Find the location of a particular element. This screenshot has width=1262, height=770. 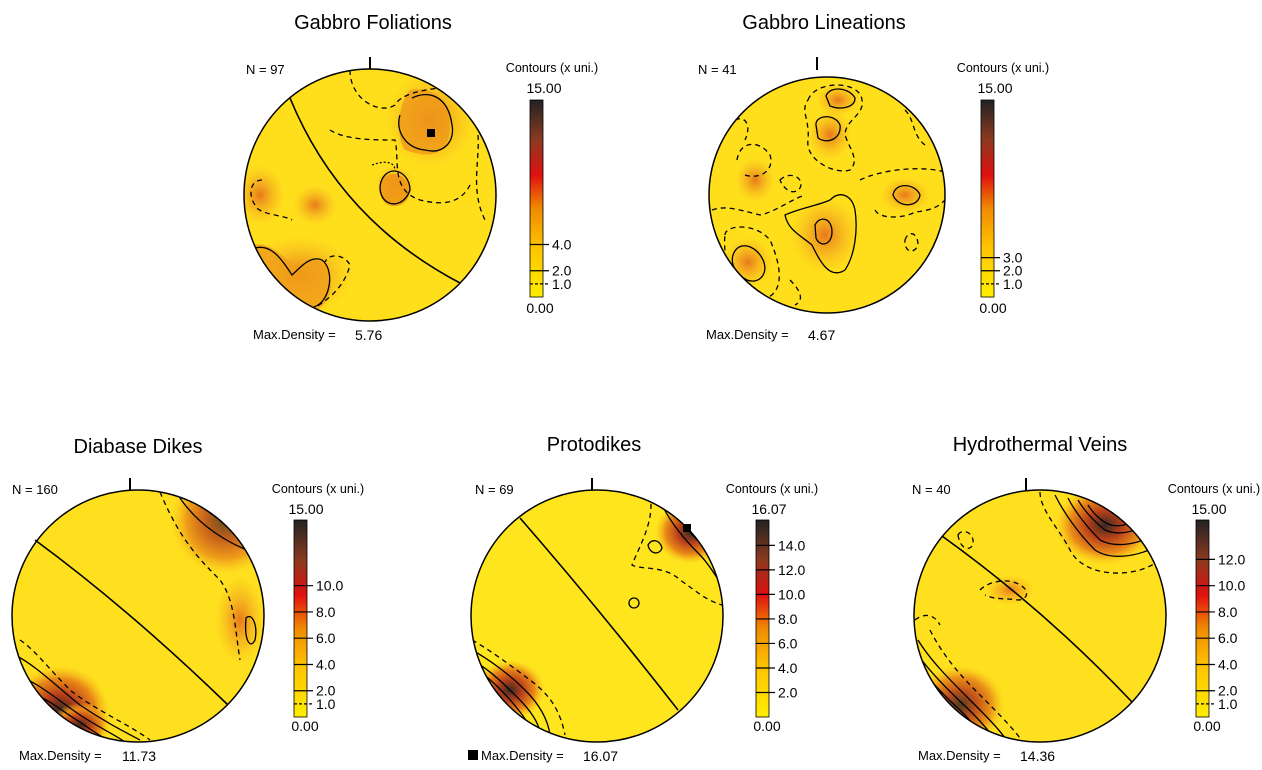

max-density-value: 16.07 is located at coordinates (600, 756).